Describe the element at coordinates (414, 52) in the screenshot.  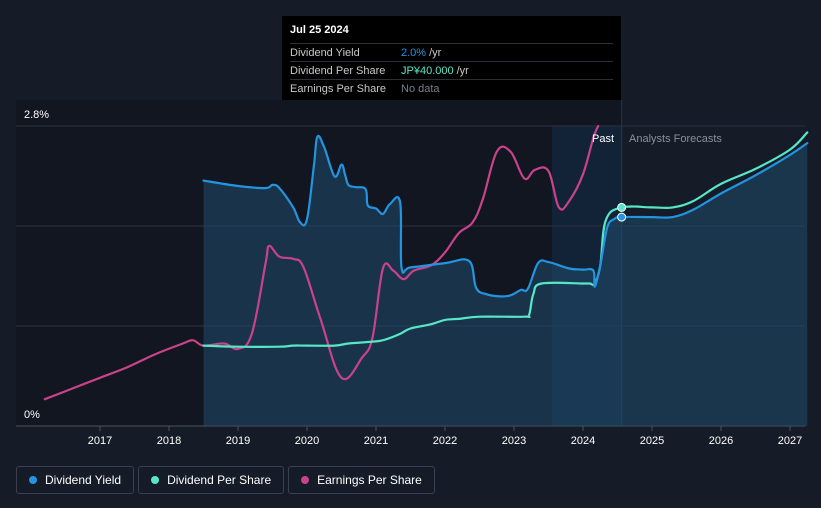
I see `tooltip-value: 2.0%` at that location.